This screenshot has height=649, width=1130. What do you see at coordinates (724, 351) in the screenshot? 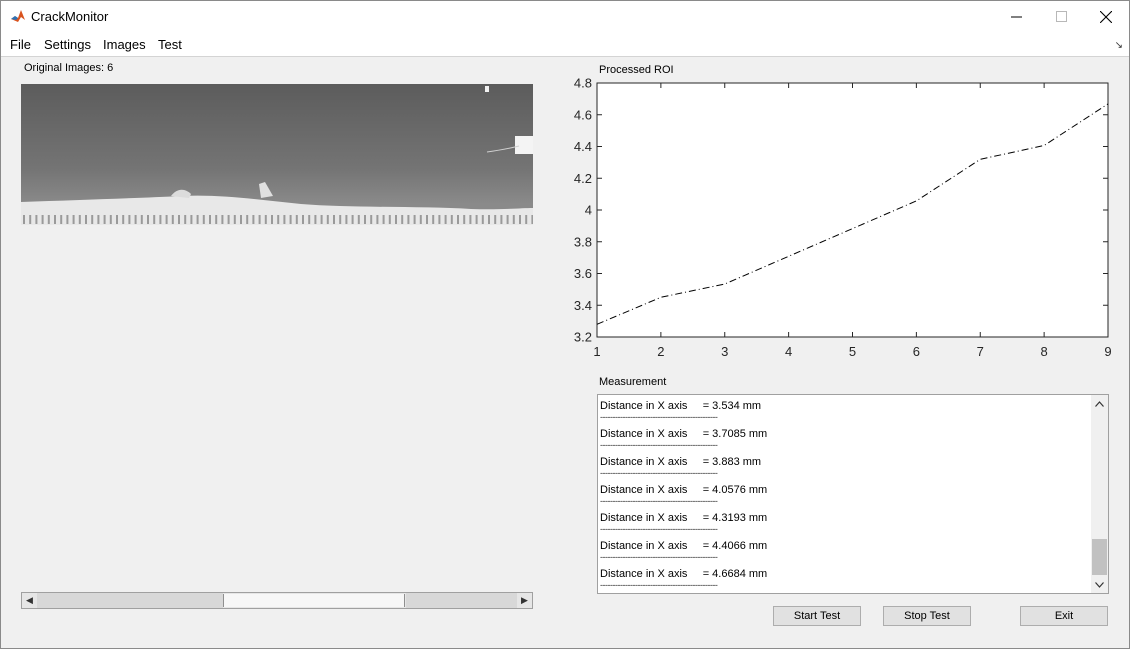
I see `x-tick-label: 3` at bounding box center [724, 351].